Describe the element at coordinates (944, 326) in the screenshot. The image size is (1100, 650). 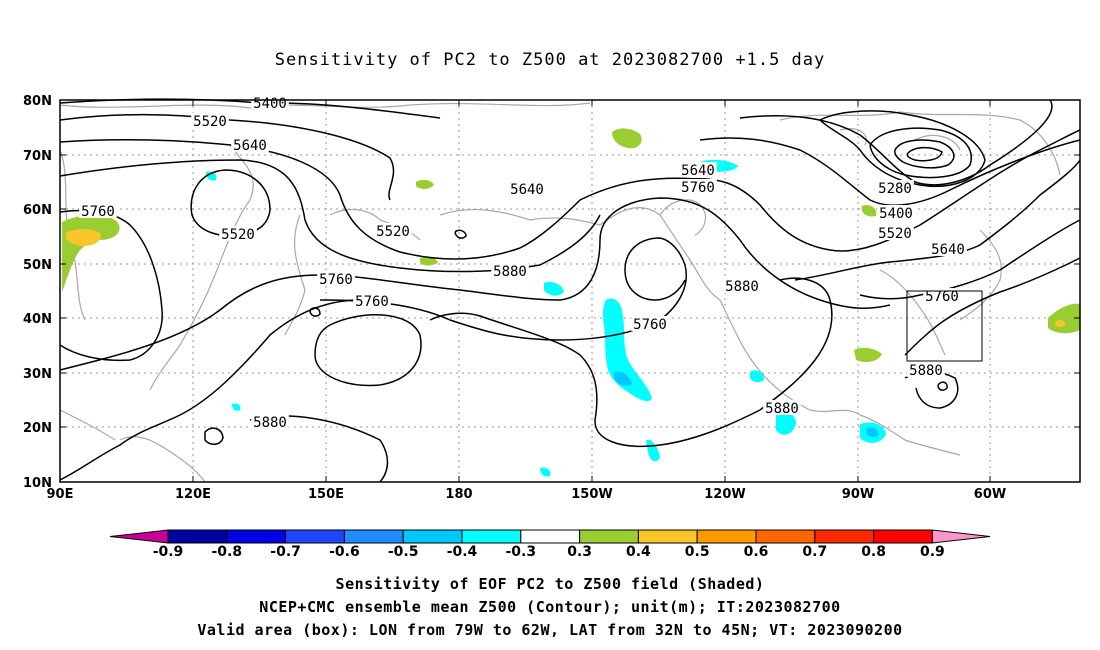
I see `valid-area-box` at that location.